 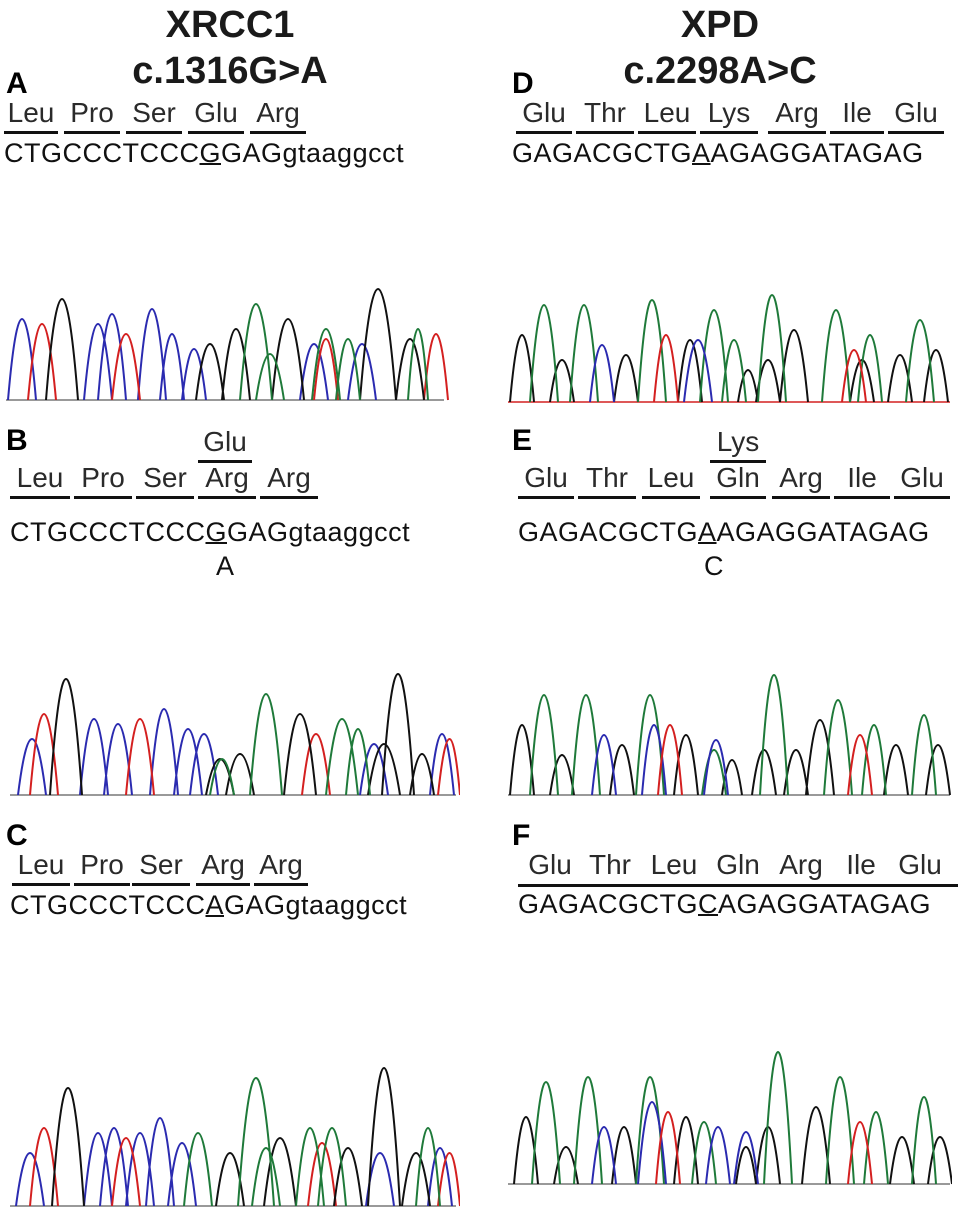 What do you see at coordinates (738, 480) in the screenshot?
I see `codon-label: Gln` at bounding box center [738, 480].